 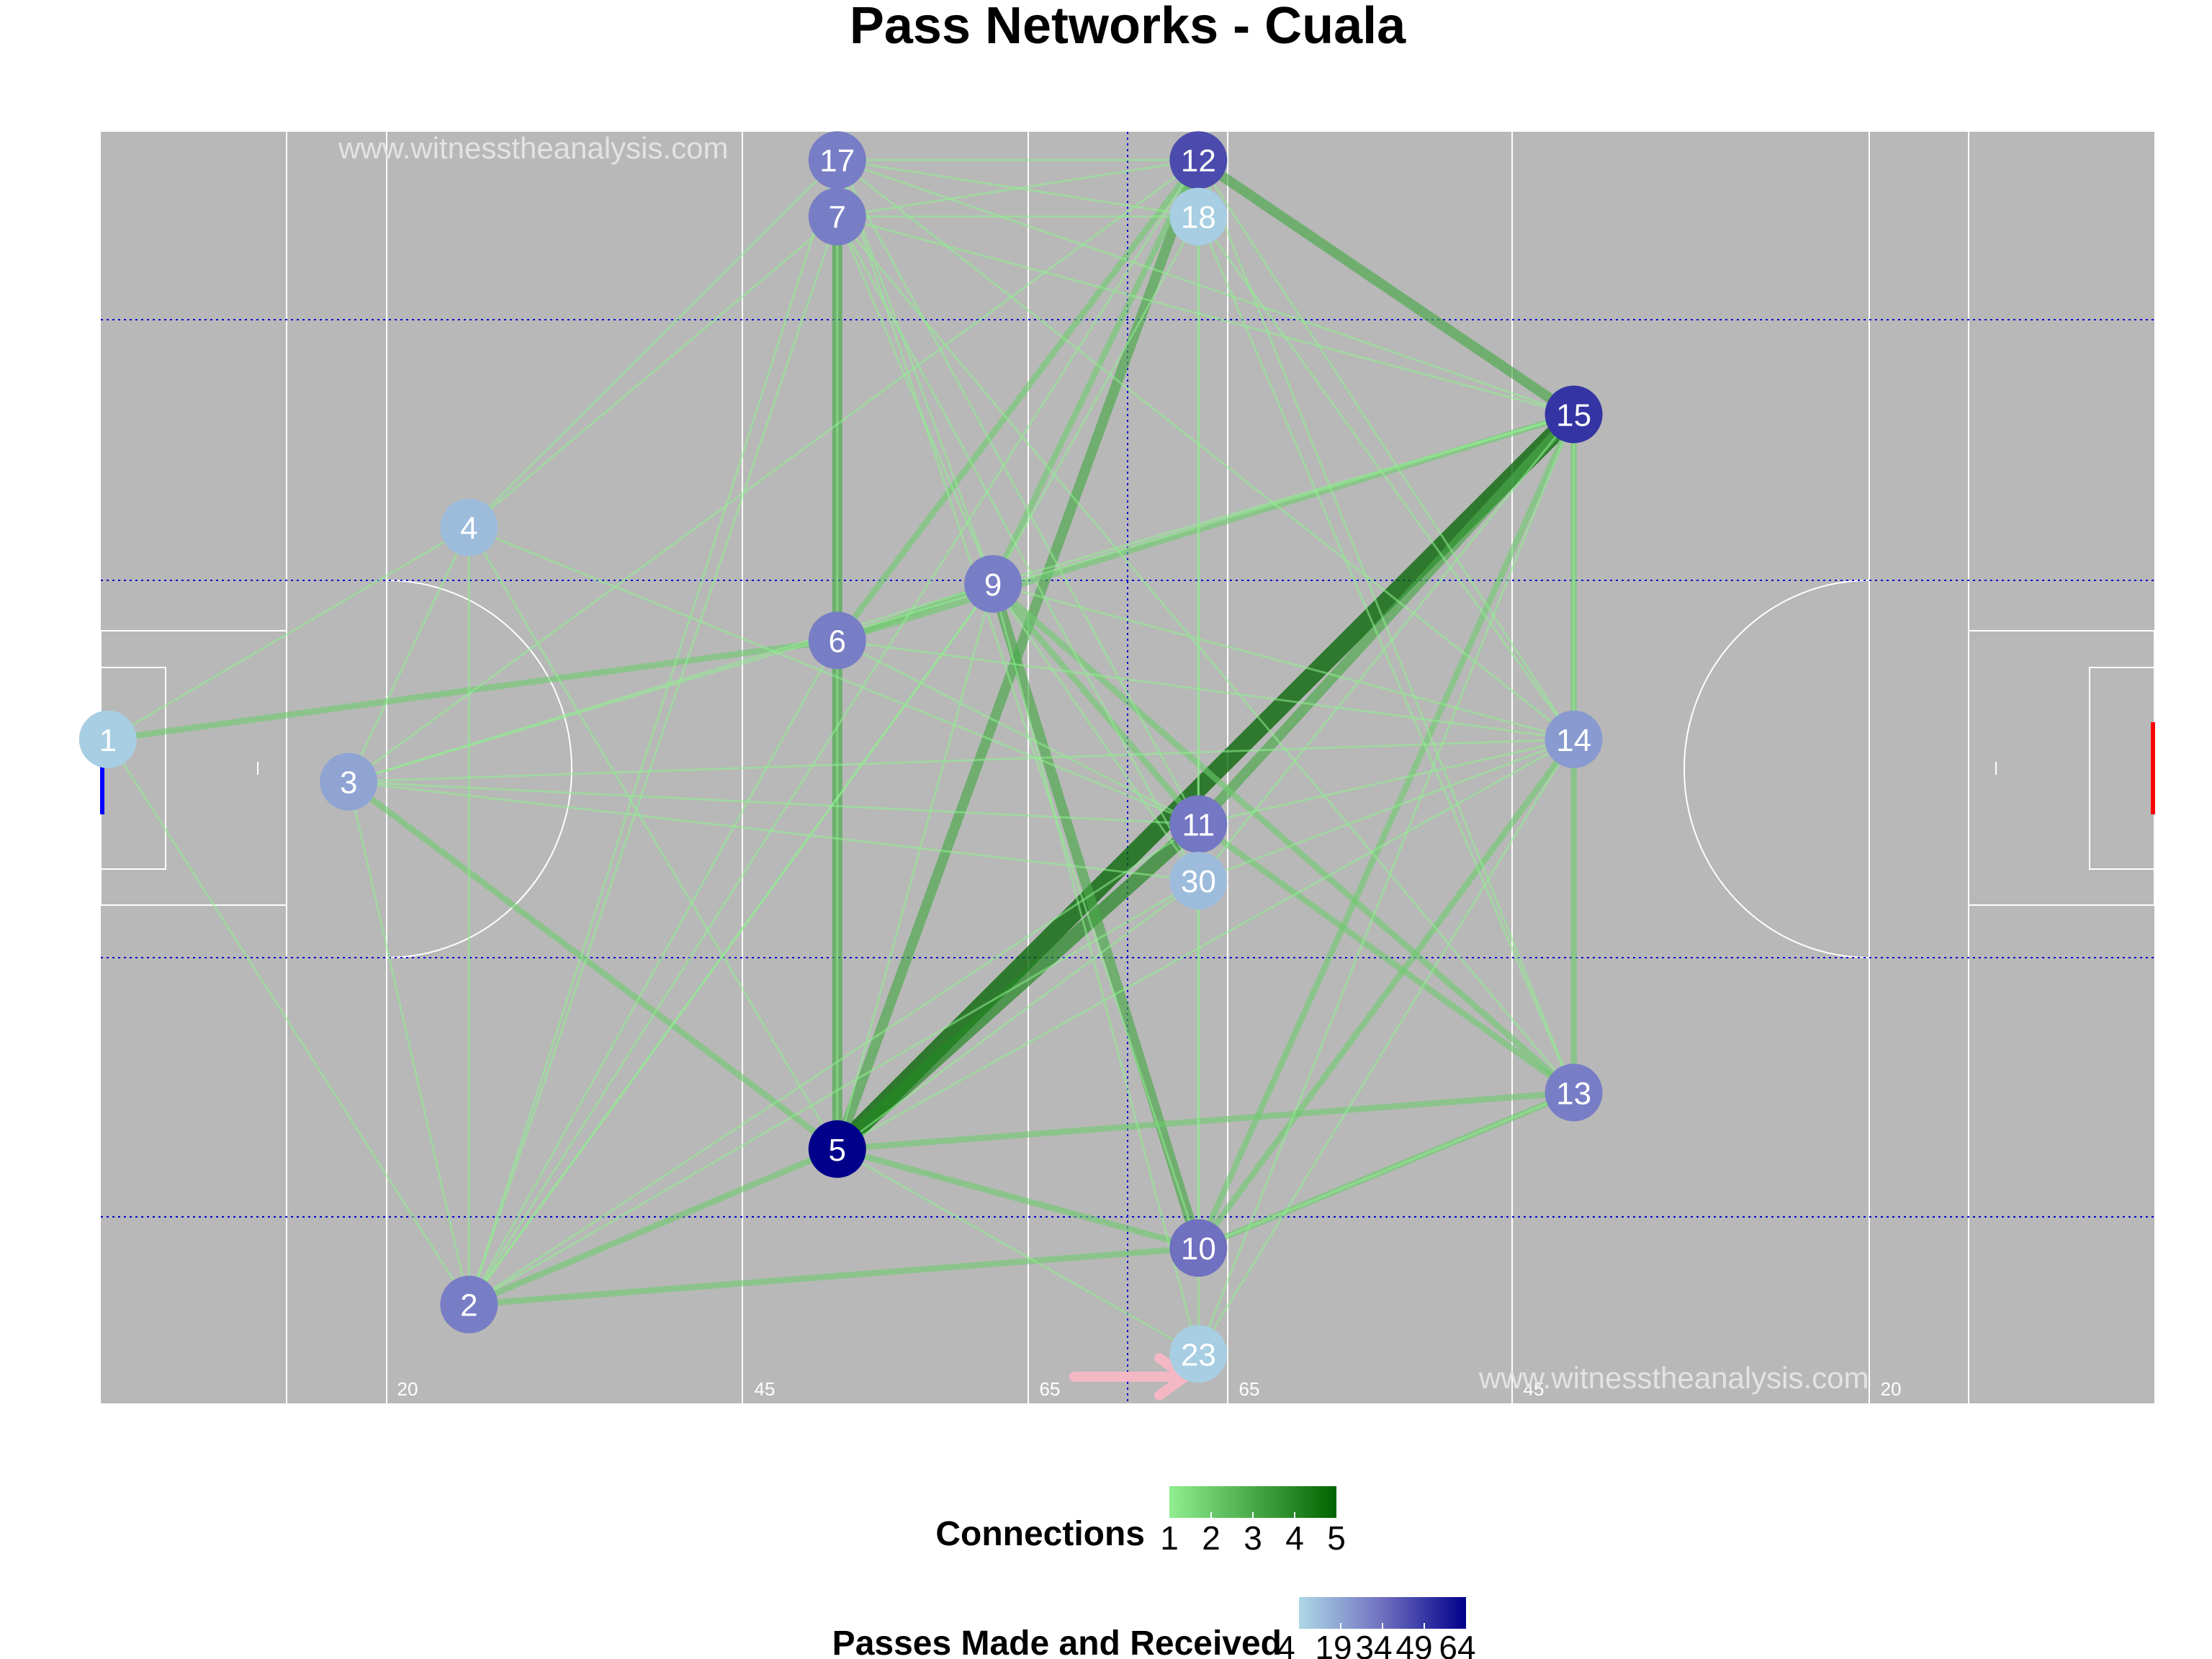 I want to click on player-node-9: 9, so click(x=993, y=583).